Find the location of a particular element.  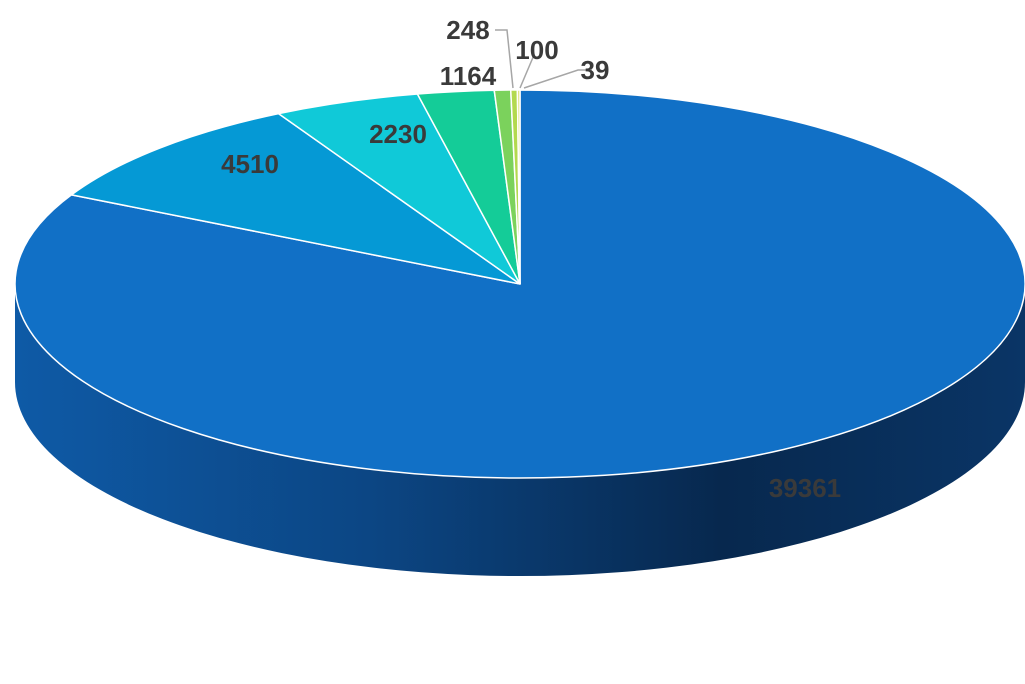

data-label-1164: 1164 is located at coordinates (468, 76).